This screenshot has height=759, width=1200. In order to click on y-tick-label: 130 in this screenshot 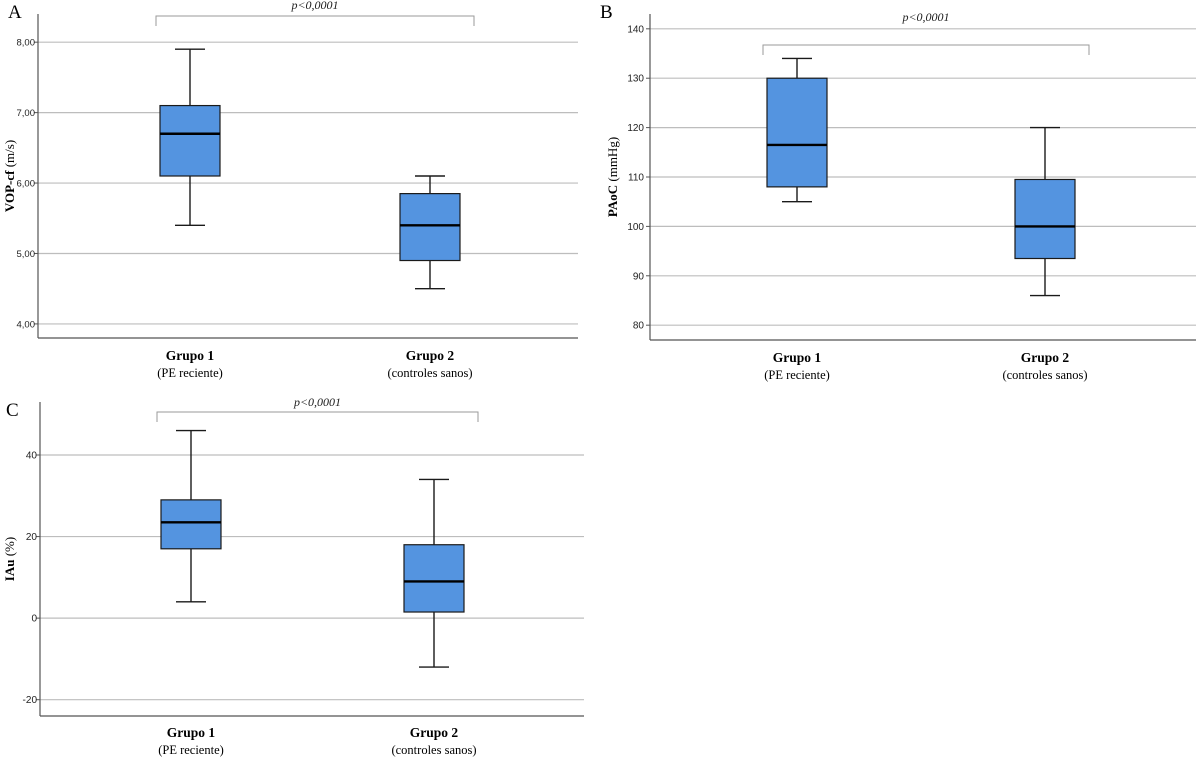, I will do `click(635, 79)`.